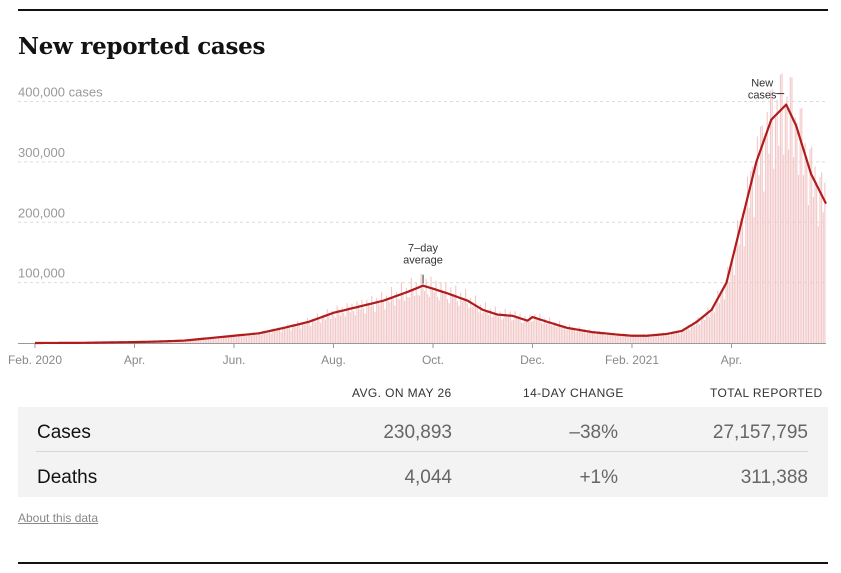 Image resolution: width=841 pixels, height=573 pixels. What do you see at coordinates (760, 432) in the screenshot?
I see `cases-total: 27,157,795` at bounding box center [760, 432].